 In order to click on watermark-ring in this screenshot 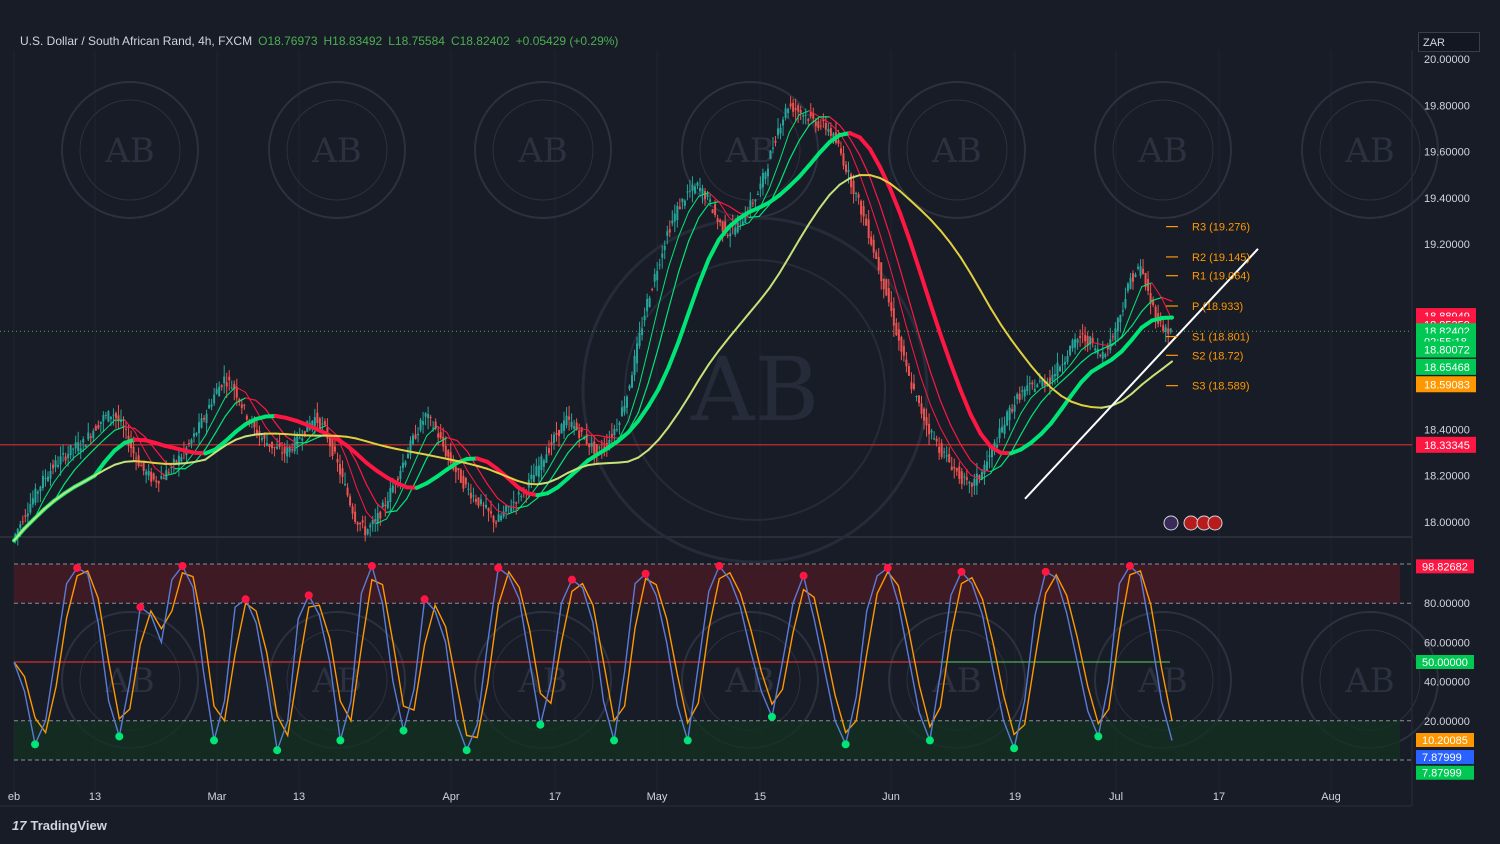, I will do `click(337, 150)`.